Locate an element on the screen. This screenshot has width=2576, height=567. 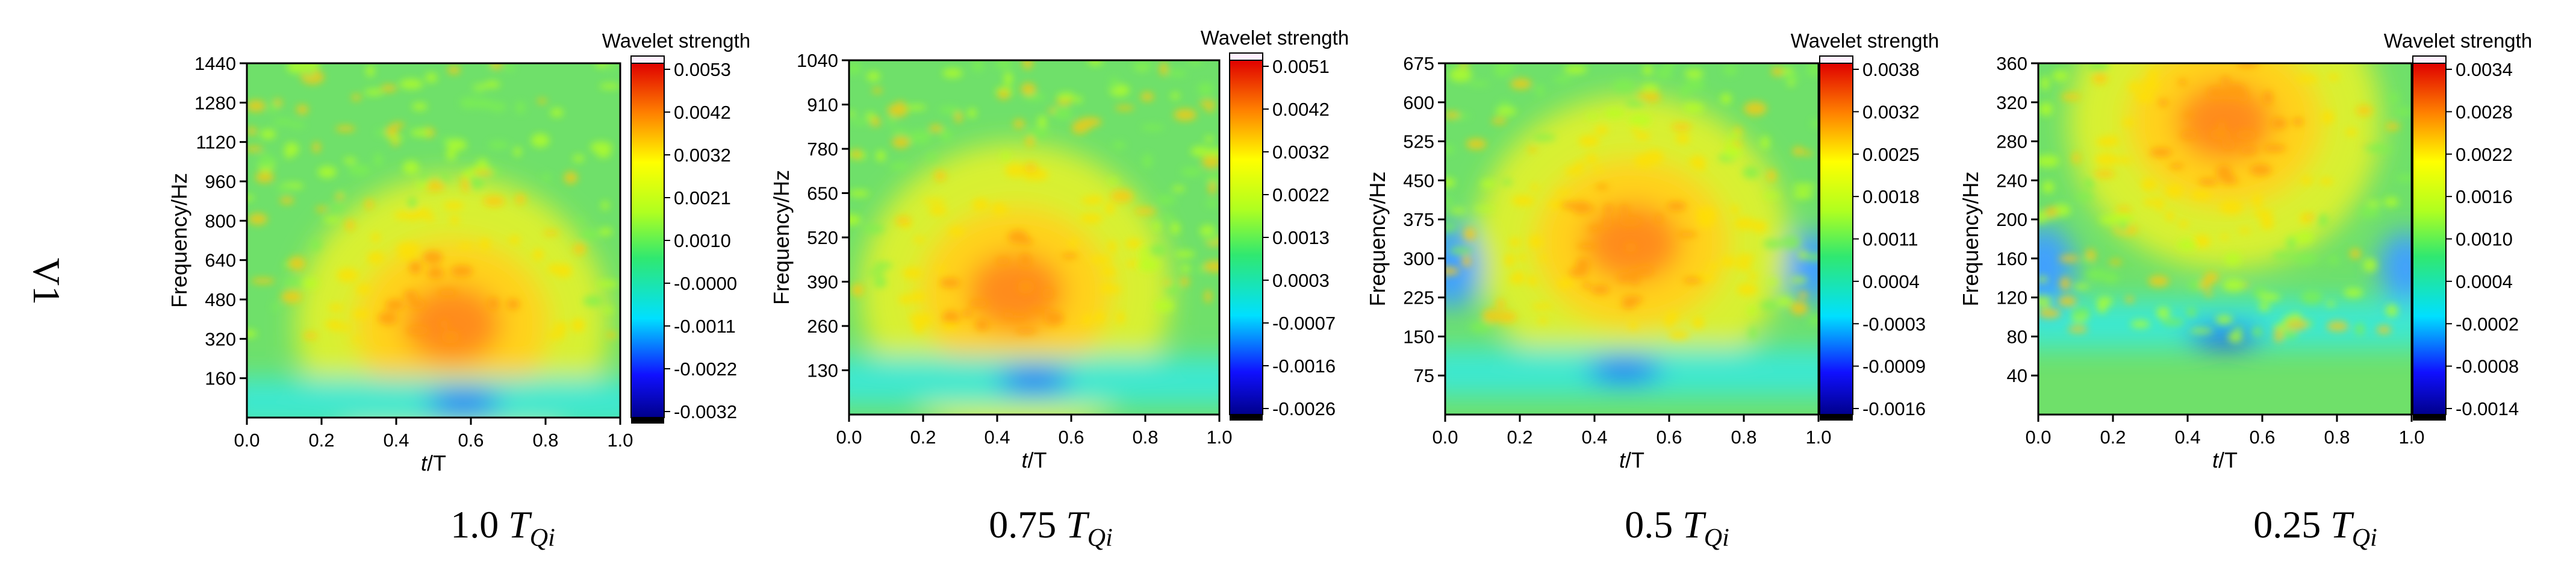
heatmap-field is located at coordinates (2225, 239).